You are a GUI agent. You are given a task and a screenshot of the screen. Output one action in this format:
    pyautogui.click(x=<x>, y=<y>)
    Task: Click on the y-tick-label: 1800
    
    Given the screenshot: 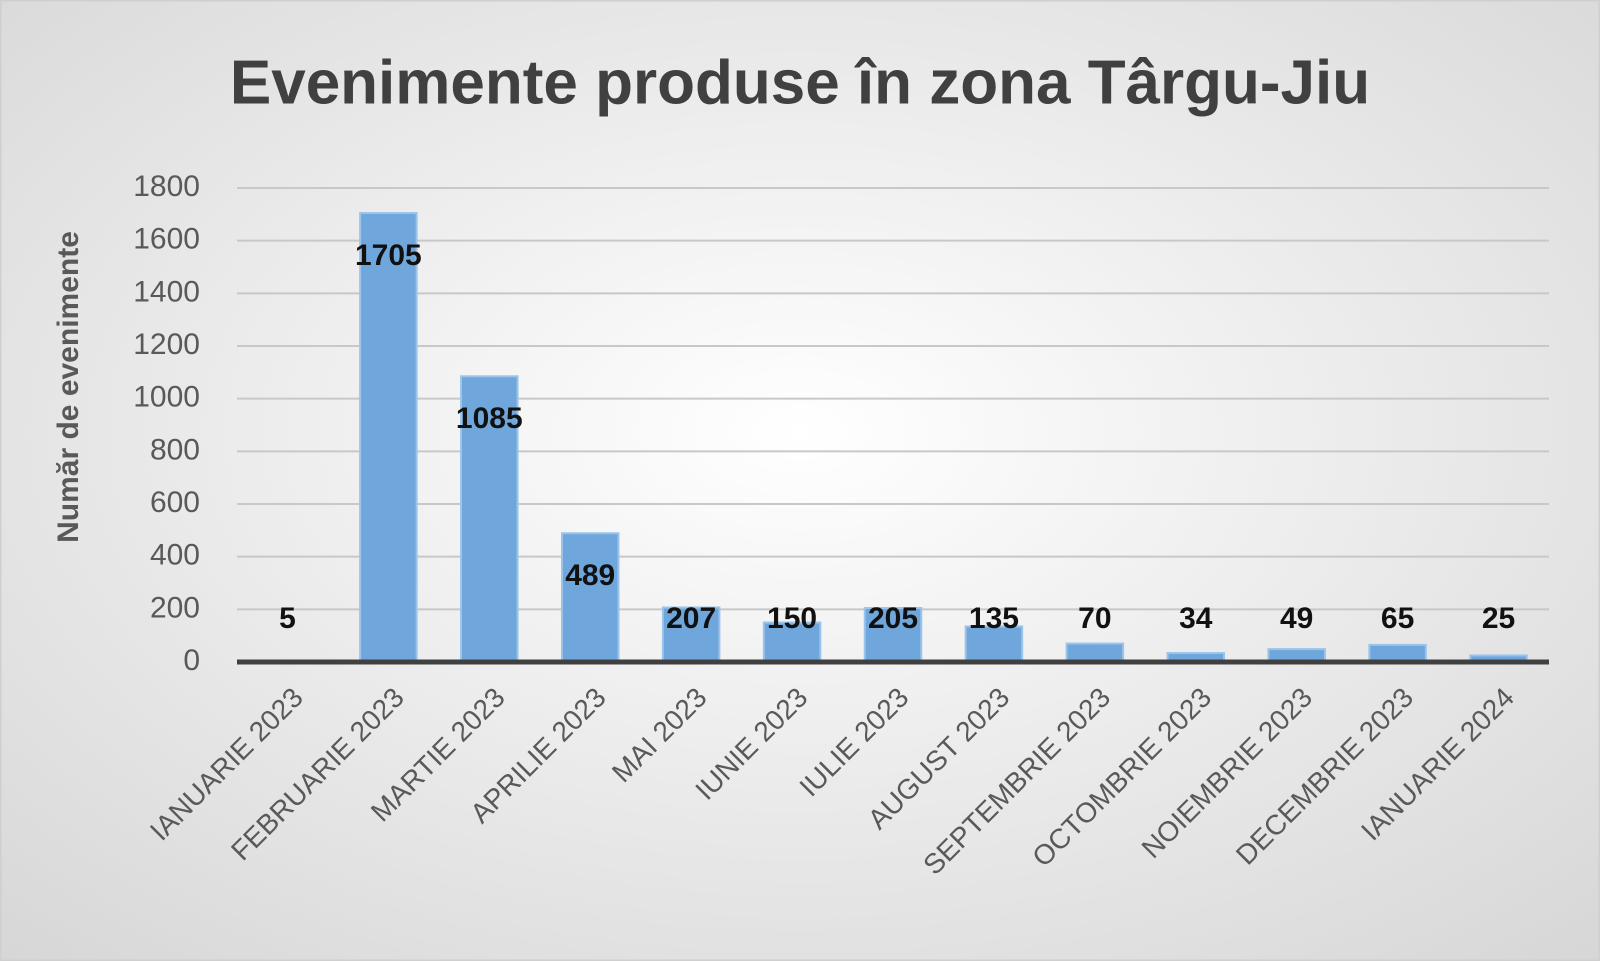 What is the action you would take?
    pyautogui.click(x=166, y=186)
    